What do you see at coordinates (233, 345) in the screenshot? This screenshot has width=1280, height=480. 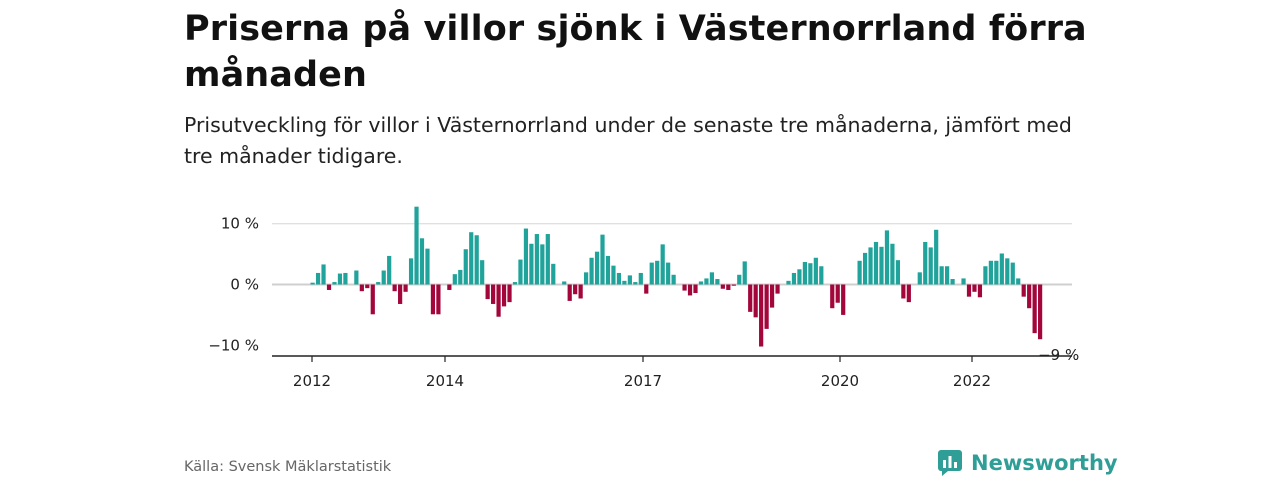 I see `y-tick-label: −10 %` at bounding box center [233, 345].